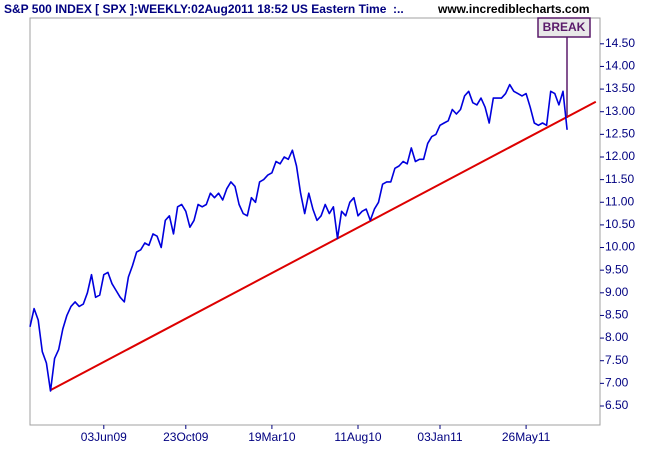 The image size is (650, 450). Describe the element at coordinates (272, 437) in the screenshot. I see `x-tick-label: 19Mar10` at that location.